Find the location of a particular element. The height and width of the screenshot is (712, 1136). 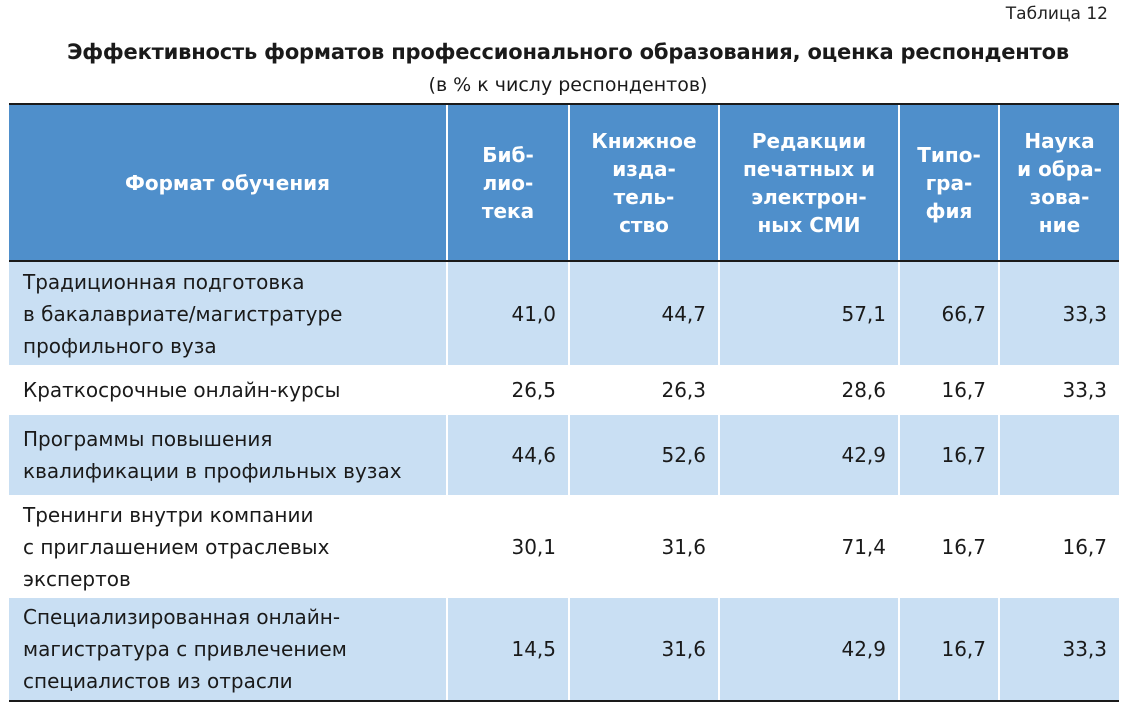

value-cell: 66,7 is located at coordinates (948, 313).